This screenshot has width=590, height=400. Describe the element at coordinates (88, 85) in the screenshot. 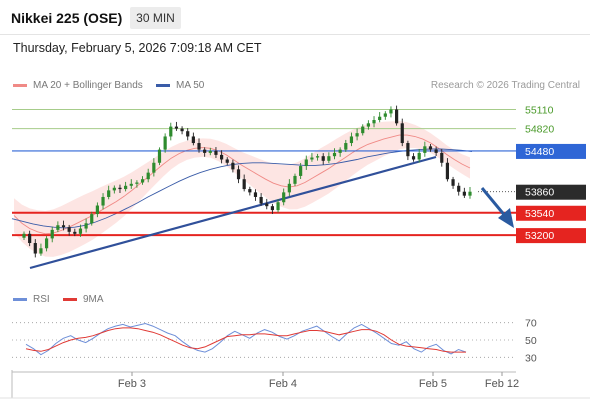

I see `legend-bollinger-label: MA 20 + Bollinger Bands` at that location.